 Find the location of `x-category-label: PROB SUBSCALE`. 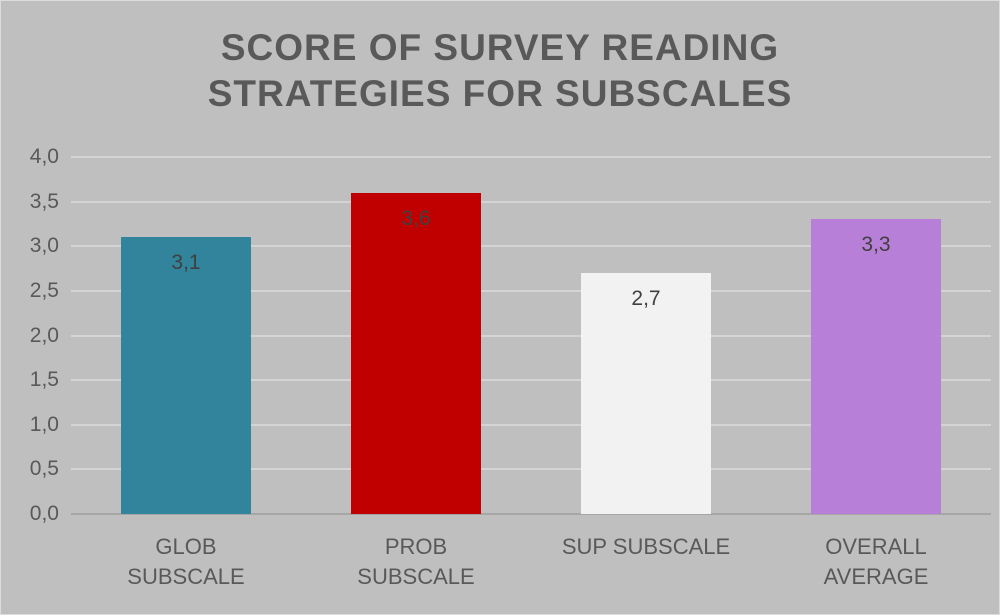

x-category-label: PROB SUBSCALE is located at coordinates (416, 561).